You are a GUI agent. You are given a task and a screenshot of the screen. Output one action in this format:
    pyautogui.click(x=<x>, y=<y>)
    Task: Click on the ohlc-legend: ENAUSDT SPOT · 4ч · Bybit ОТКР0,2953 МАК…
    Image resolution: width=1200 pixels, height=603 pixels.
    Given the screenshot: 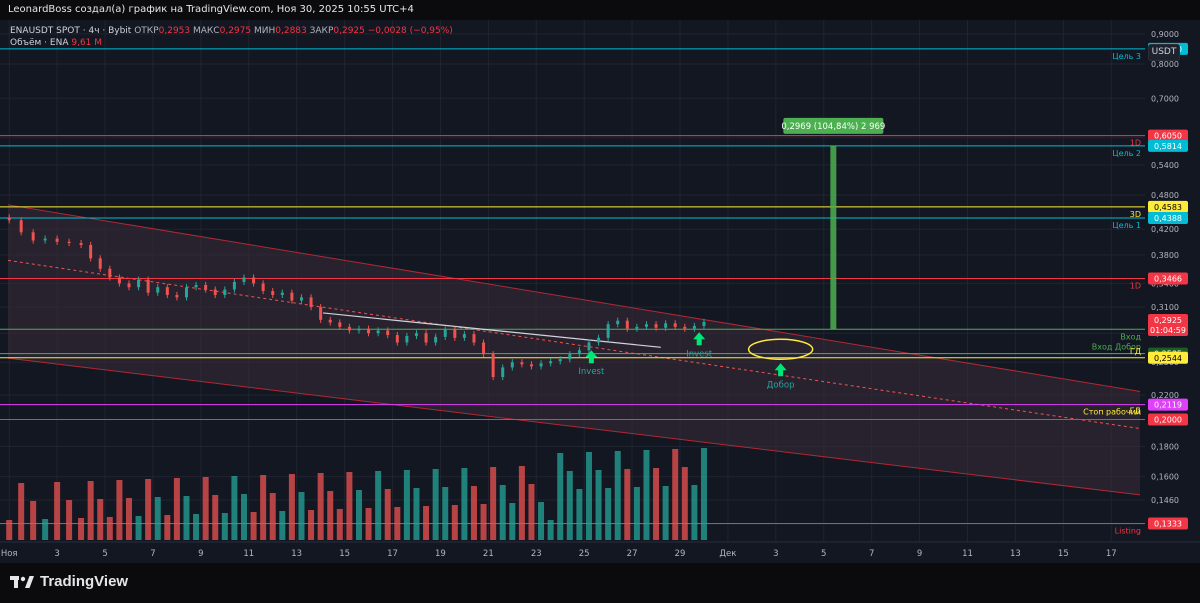 What is the action you would take?
    pyautogui.click(x=231, y=31)
    